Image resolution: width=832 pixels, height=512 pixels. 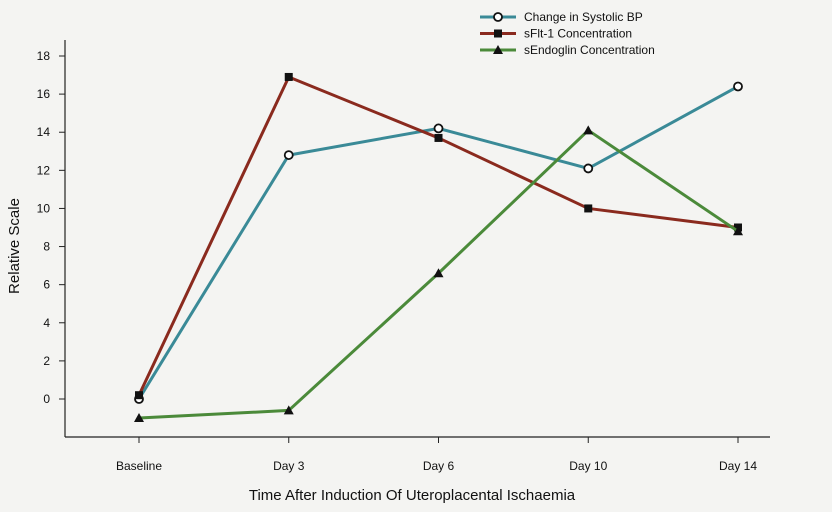 What do you see at coordinates (578, 34) in the screenshot?
I see `legend-label: sFlt-1 Concentration` at bounding box center [578, 34].